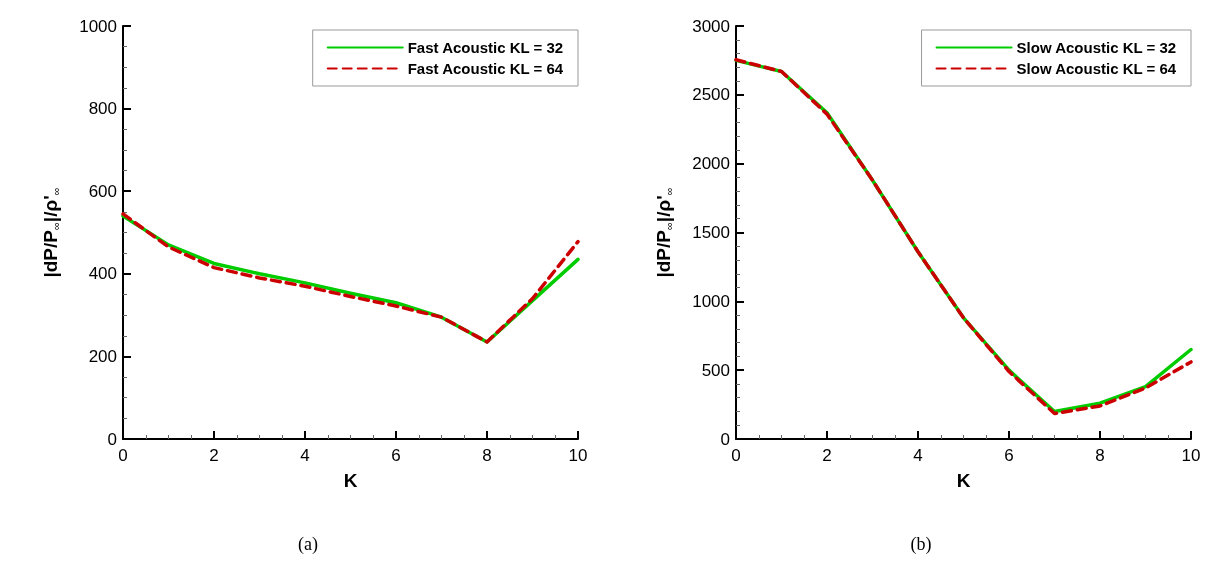 The width and height of the screenshot is (1229, 569). I want to click on text: (b), so click(921, 544).